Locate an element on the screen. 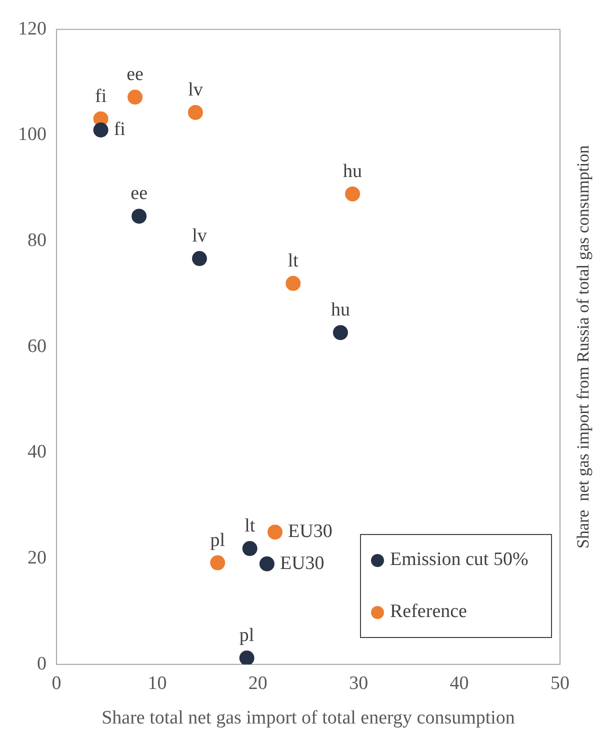 This screenshot has width=604, height=742. x-tick-label: 20 is located at coordinates (258, 683).